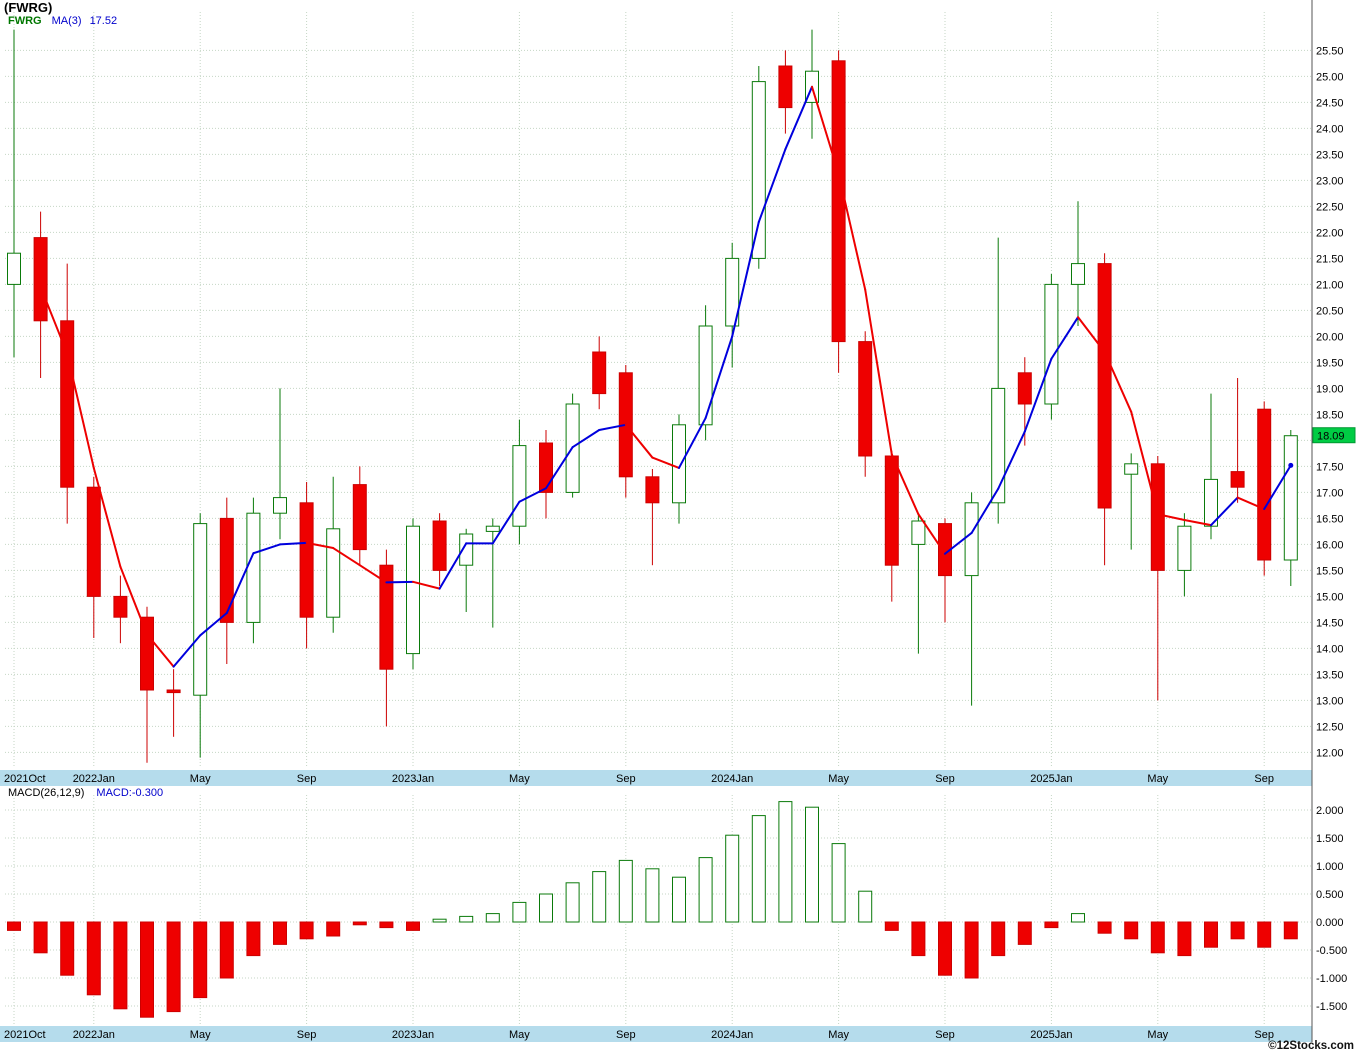  What do you see at coordinates (46, 793) in the screenshot?
I see `macd-legend-label: MACD(26,12,9)` at bounding box center [46, 793].